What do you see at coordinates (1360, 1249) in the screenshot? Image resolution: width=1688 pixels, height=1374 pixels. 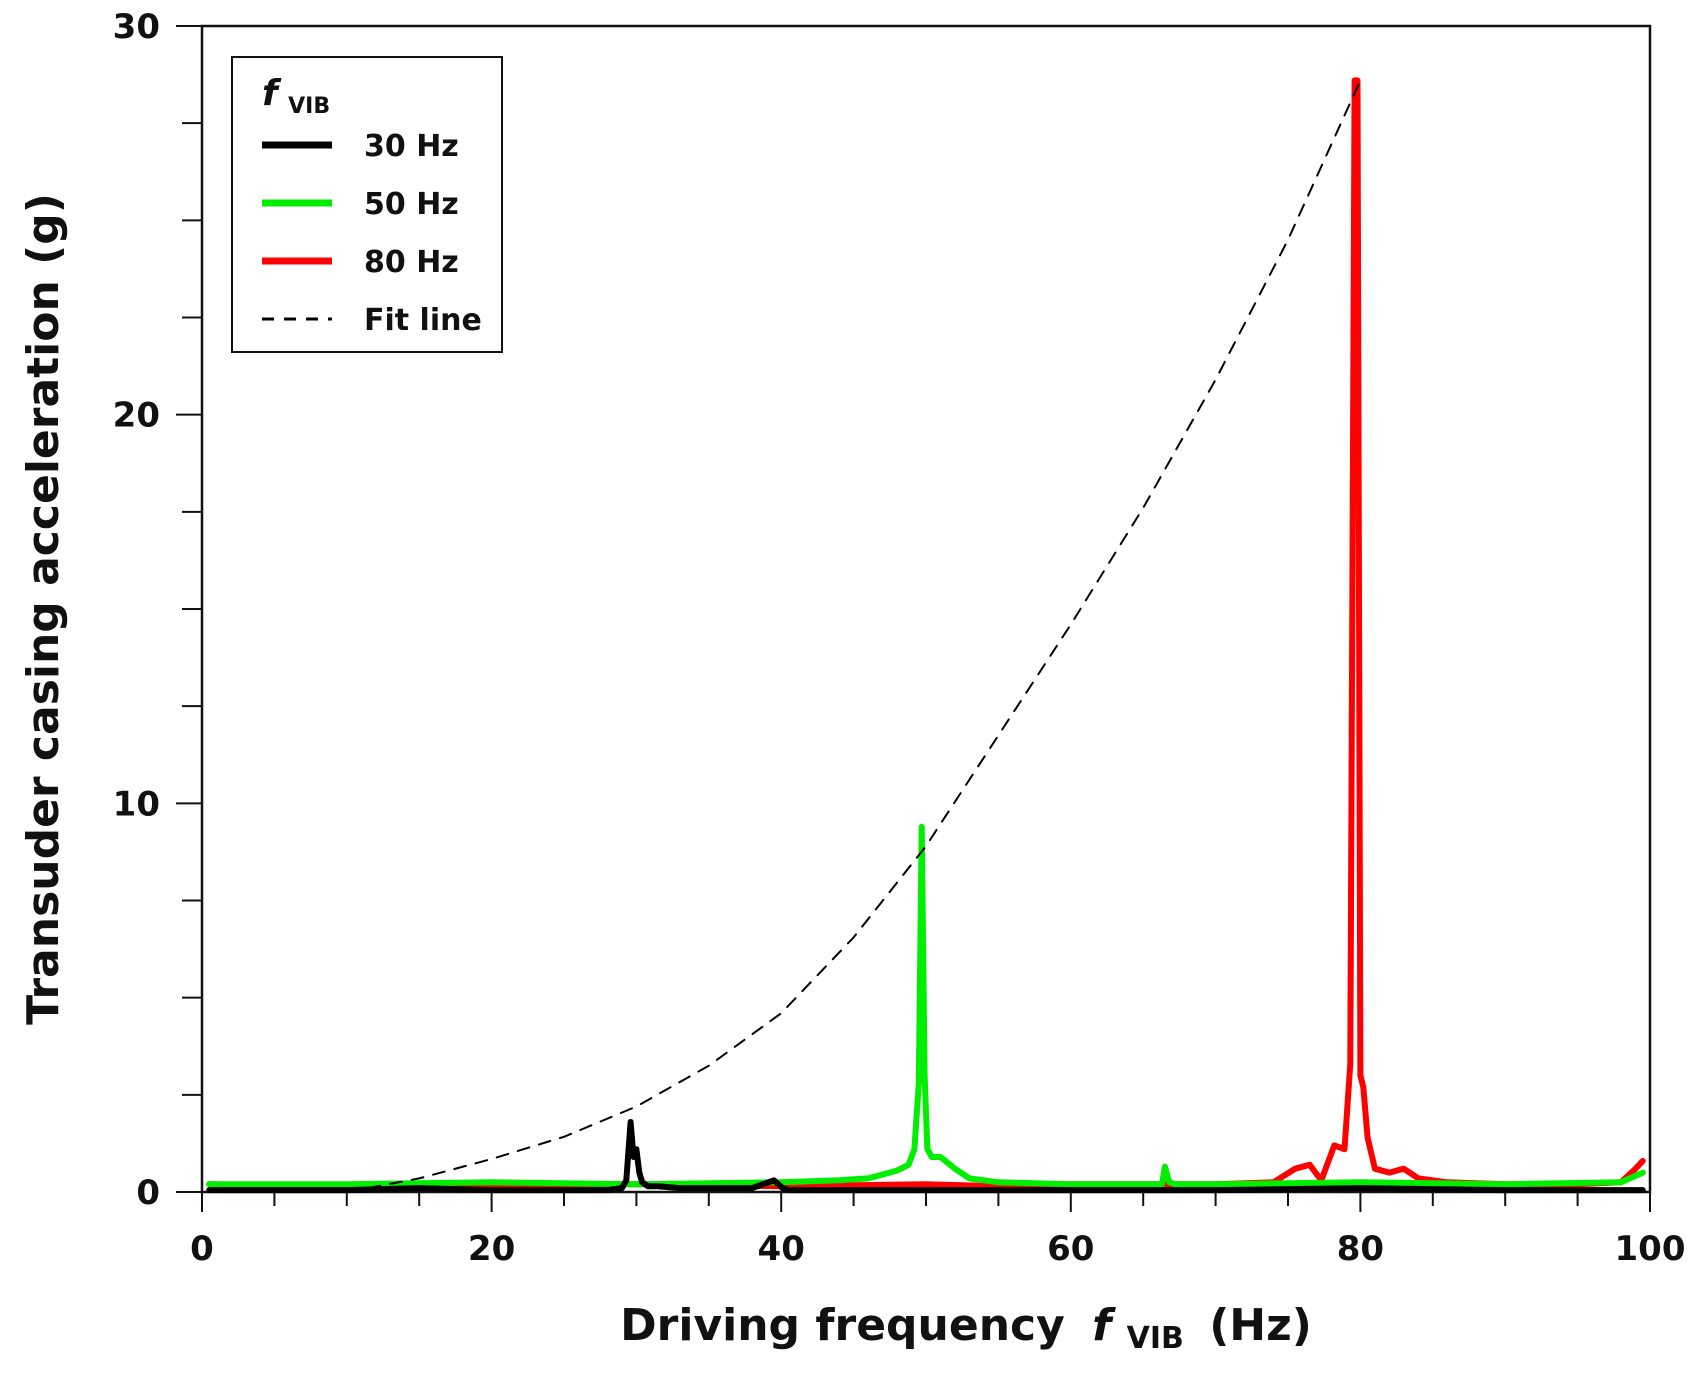 I see `x-tick-label: 80` at bounding box center [1360, 1249].